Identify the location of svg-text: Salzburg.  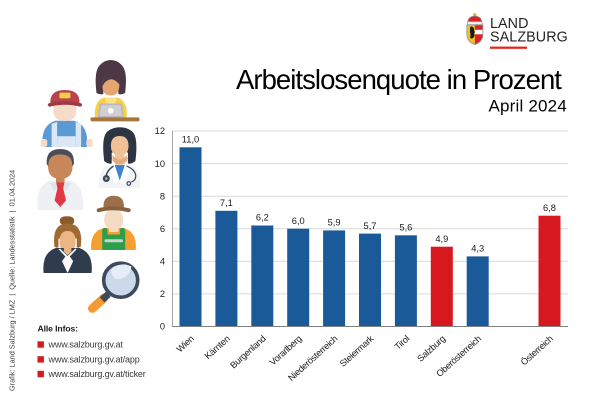
(431, 348).